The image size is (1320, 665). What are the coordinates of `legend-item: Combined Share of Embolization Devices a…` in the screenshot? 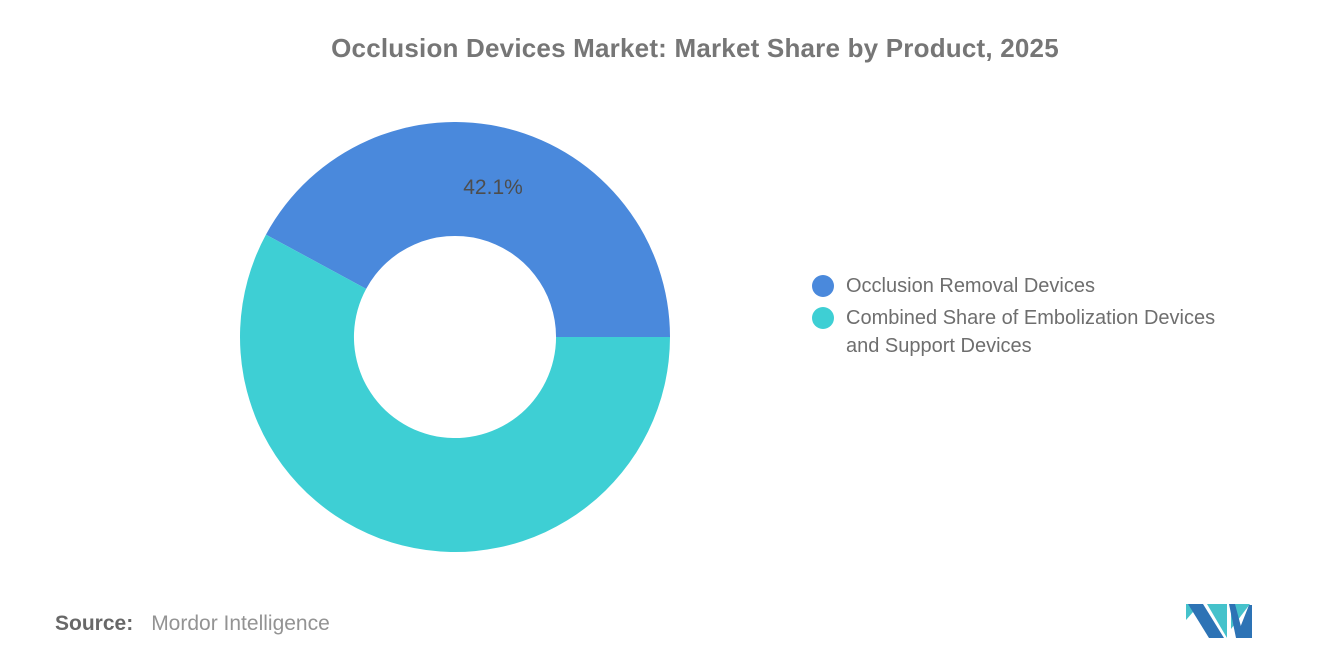 It's located at (1047, 332).